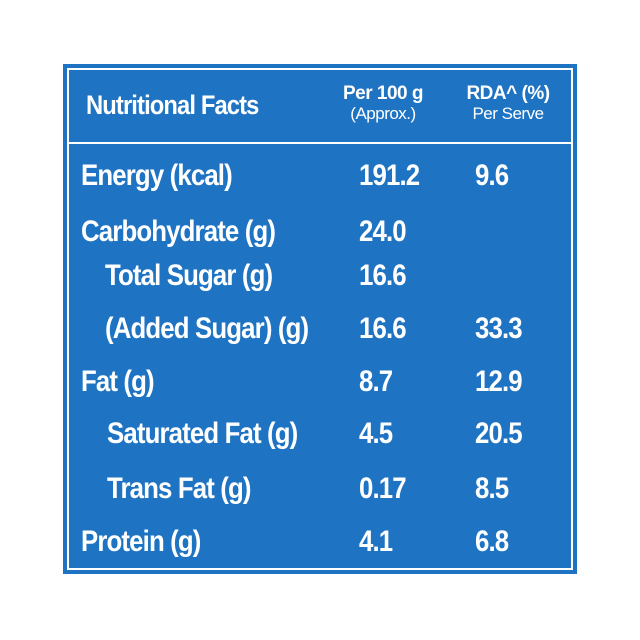 The width and height of the screenshot is (640, 640). I want to click on table-row-protein: Protein (g) 4.1 6.8, so click(320, 542).